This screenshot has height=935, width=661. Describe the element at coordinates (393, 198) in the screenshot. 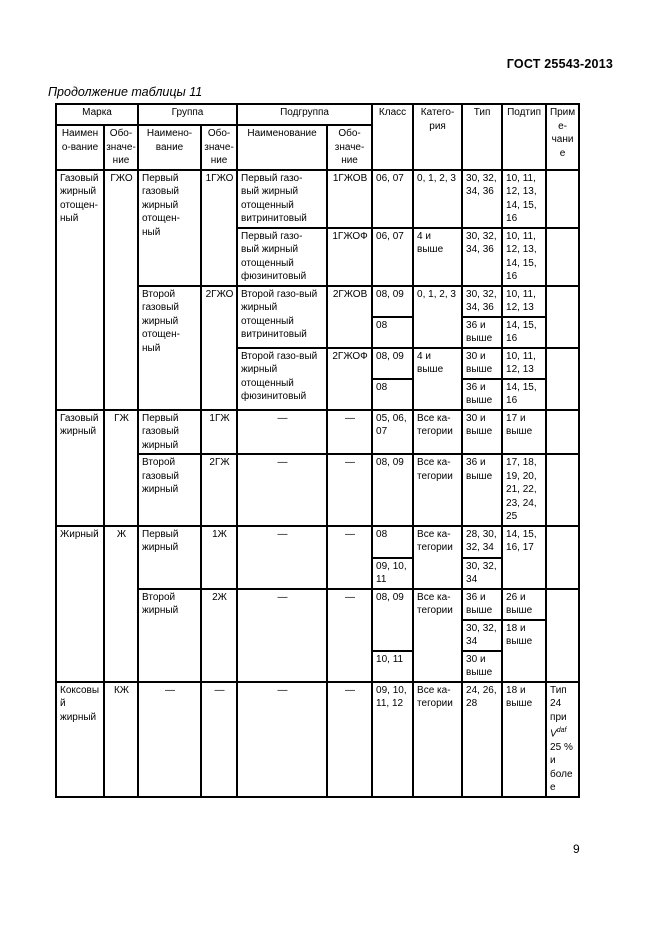

I see `klass-cell: 06, 07` at that location.